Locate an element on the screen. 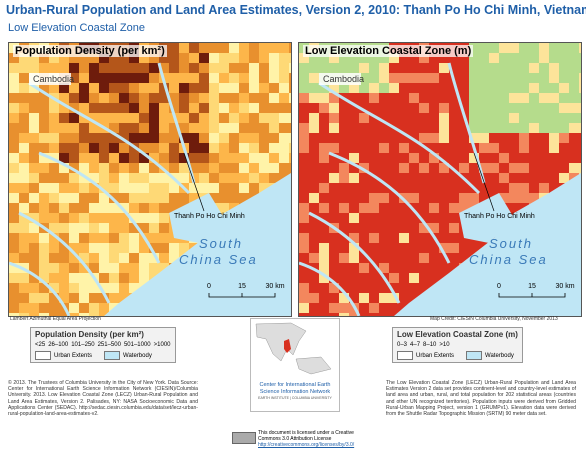 Image resolution: width=586 pixels, height=450 pixels. scale-label: 30 km is located at coordinates (564, 286).